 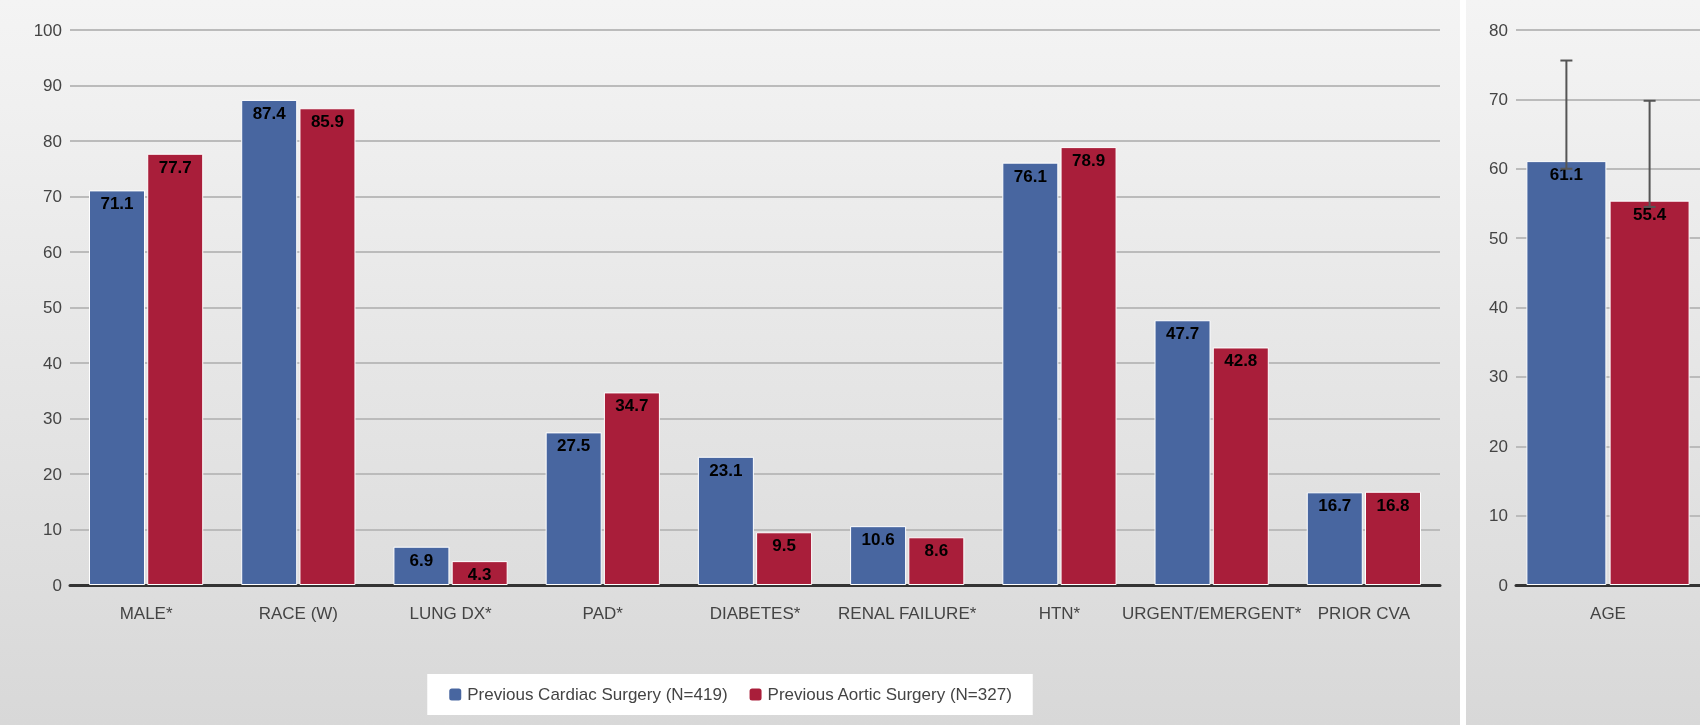 What do you see at coordinates (936, 551) in the screenshot?
I see `data-label: 8.6` at bounding box center [936, 551].